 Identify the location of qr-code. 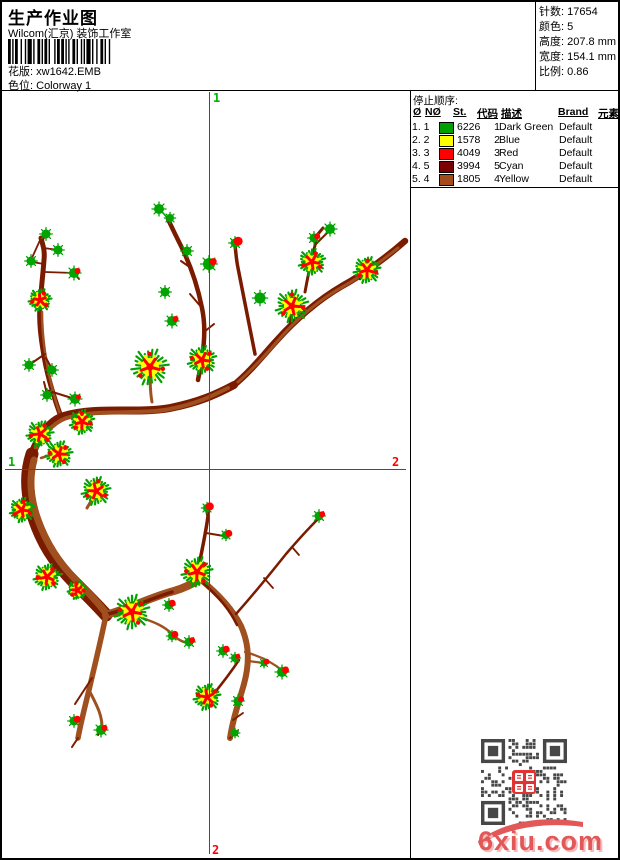
(524, 782).